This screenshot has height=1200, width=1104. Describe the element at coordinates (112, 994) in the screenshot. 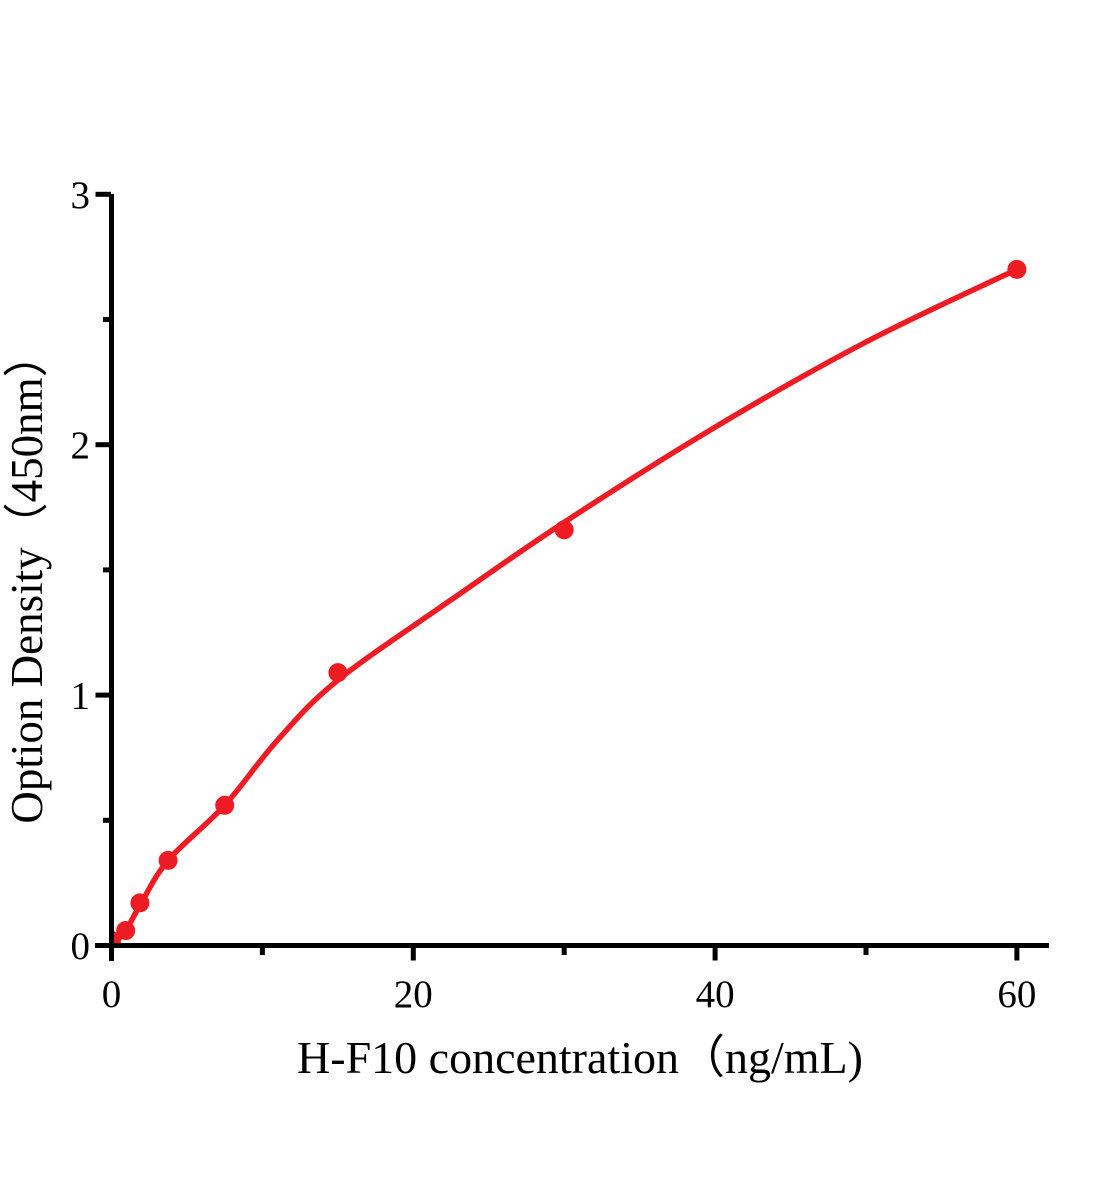

I see `x-tick-label-0: 0` at that location.